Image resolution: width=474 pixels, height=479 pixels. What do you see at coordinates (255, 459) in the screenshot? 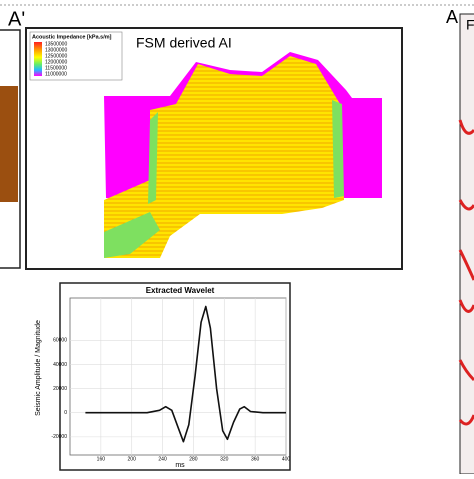
I see `x-tick-label: 360` at bounding box center [255, 459].